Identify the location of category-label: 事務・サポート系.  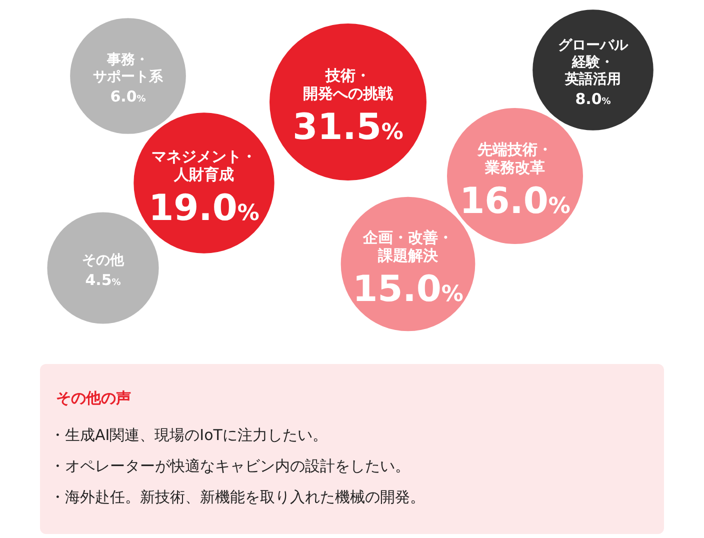
(128, 69).